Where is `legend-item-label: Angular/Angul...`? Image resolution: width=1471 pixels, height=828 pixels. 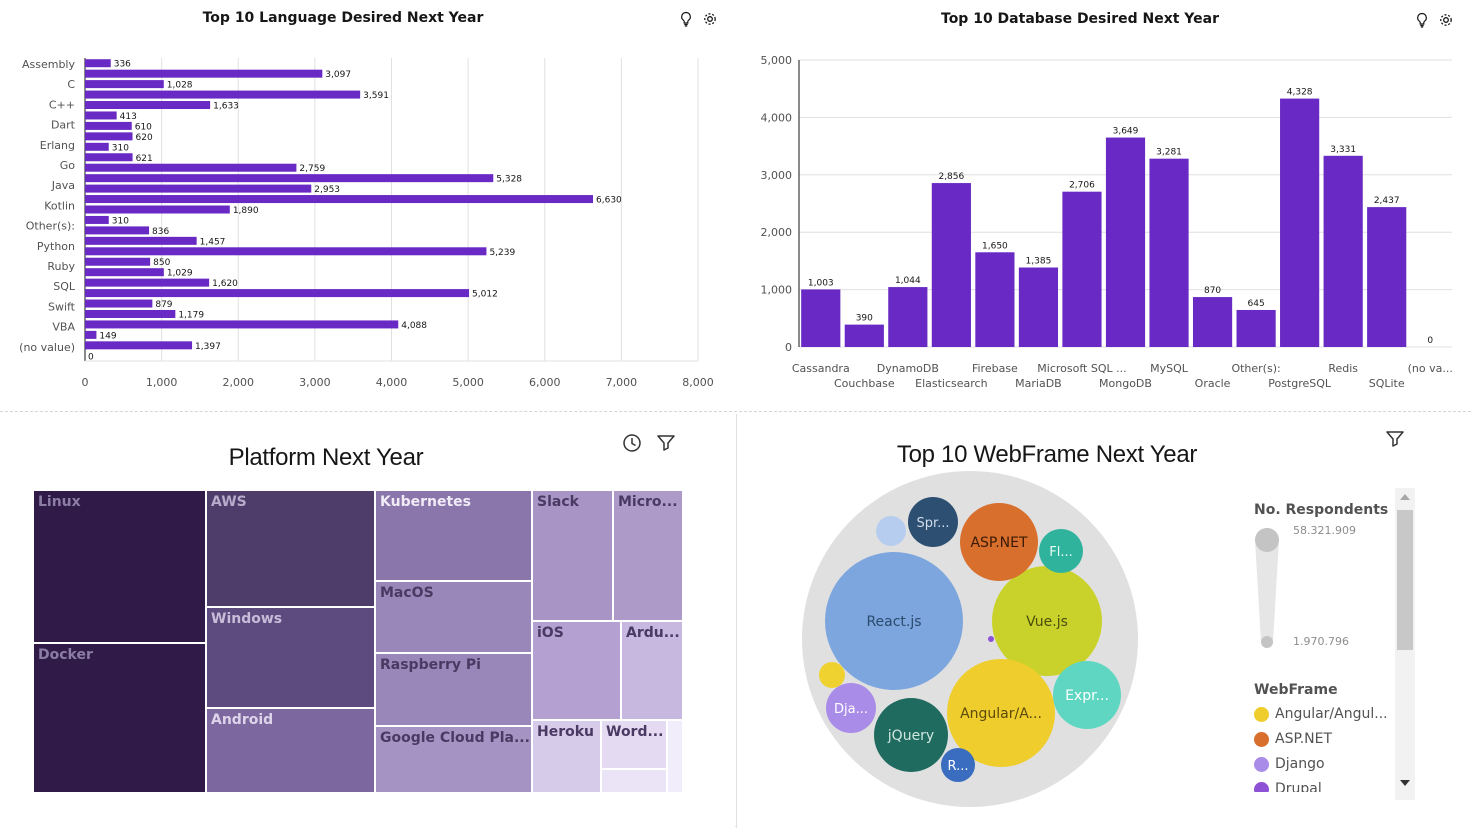 legend-item-label: Angular/Angul... is located at coordinates (1331, 714).